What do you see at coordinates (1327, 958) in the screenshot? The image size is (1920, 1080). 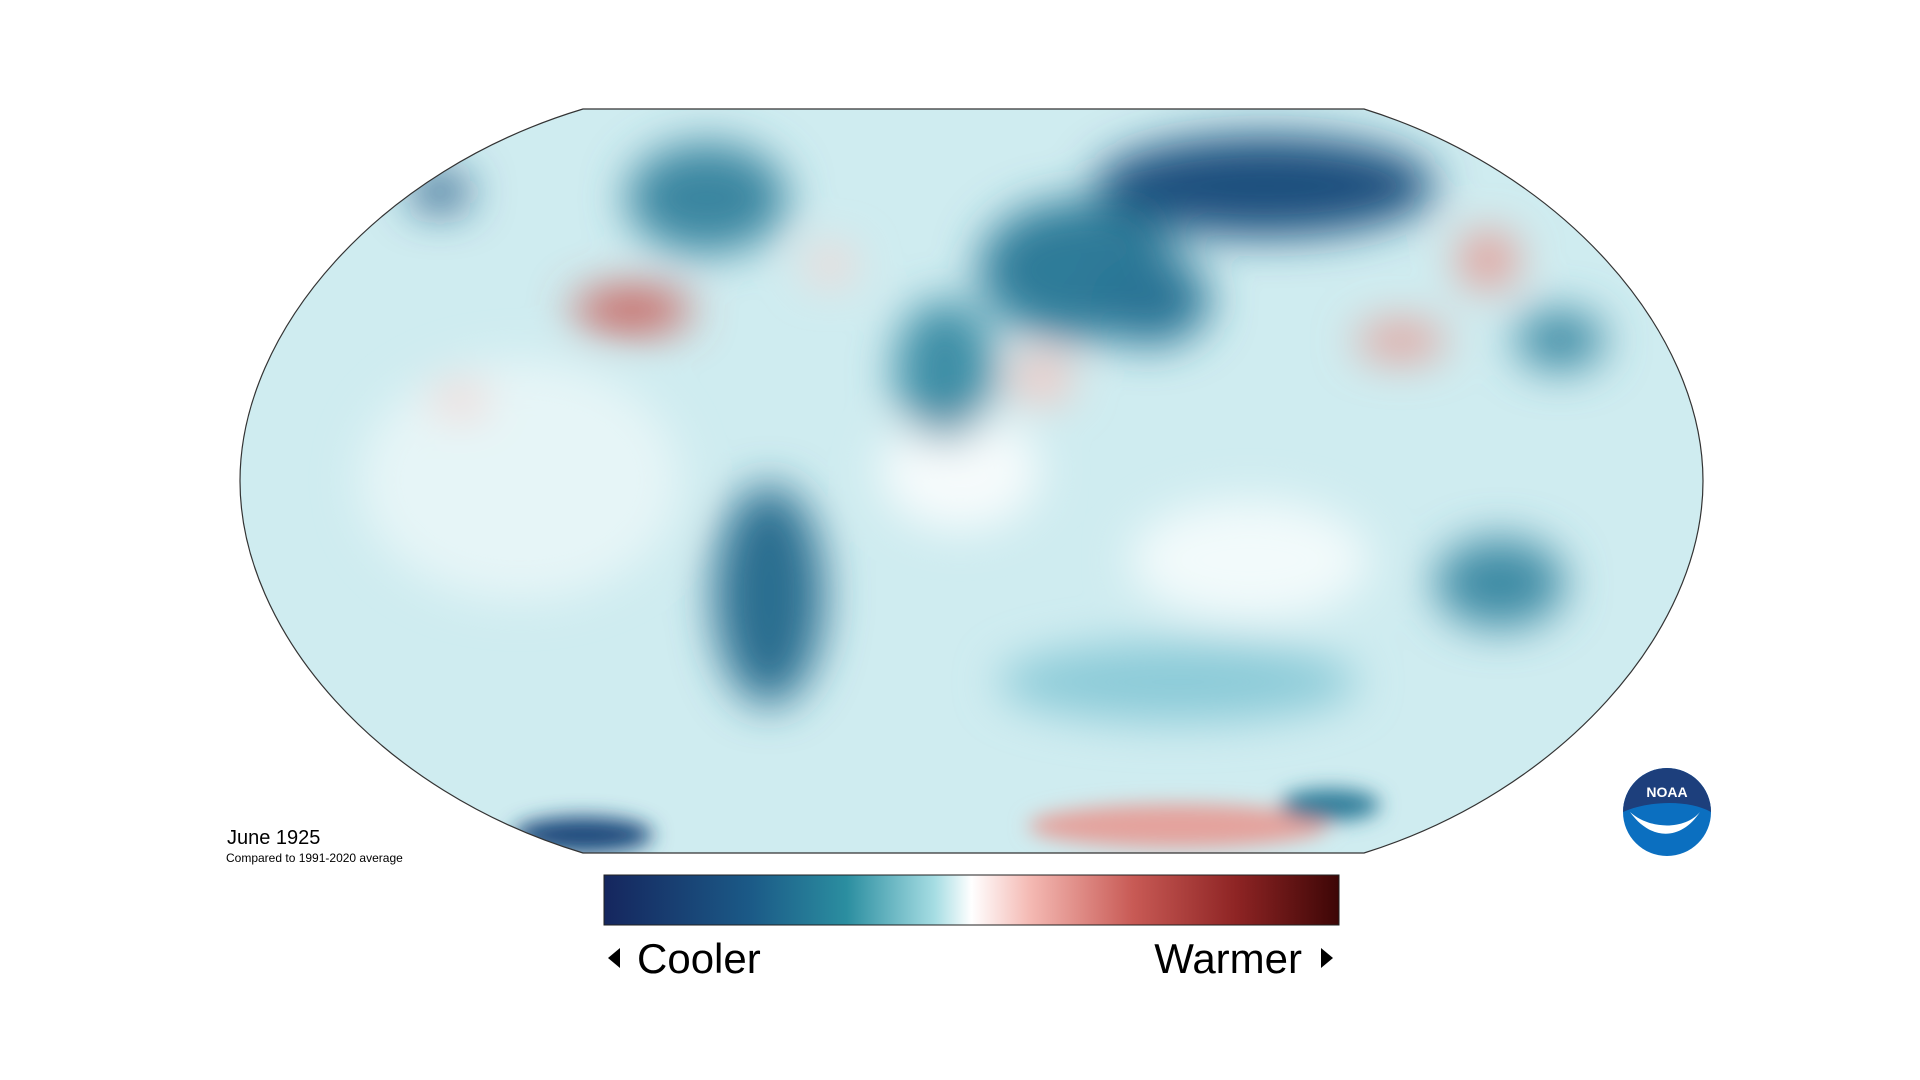 I see `warmer-arrow` at bounding box center [1327, 958].